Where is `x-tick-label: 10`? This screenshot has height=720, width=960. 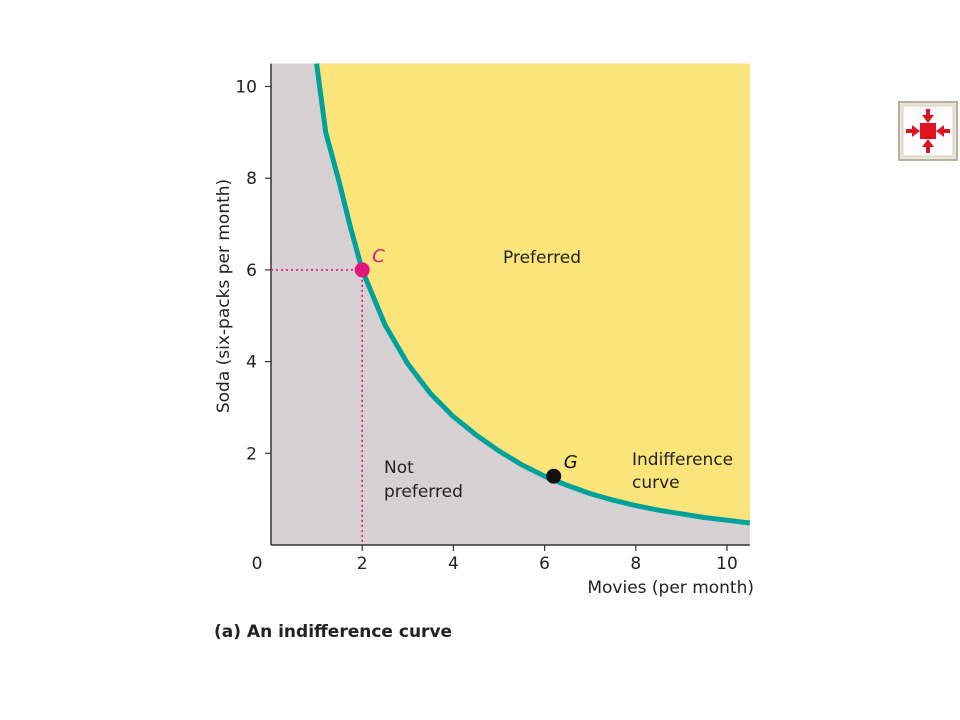 x-tick-label: 10 is located at coordinates (727, 564).